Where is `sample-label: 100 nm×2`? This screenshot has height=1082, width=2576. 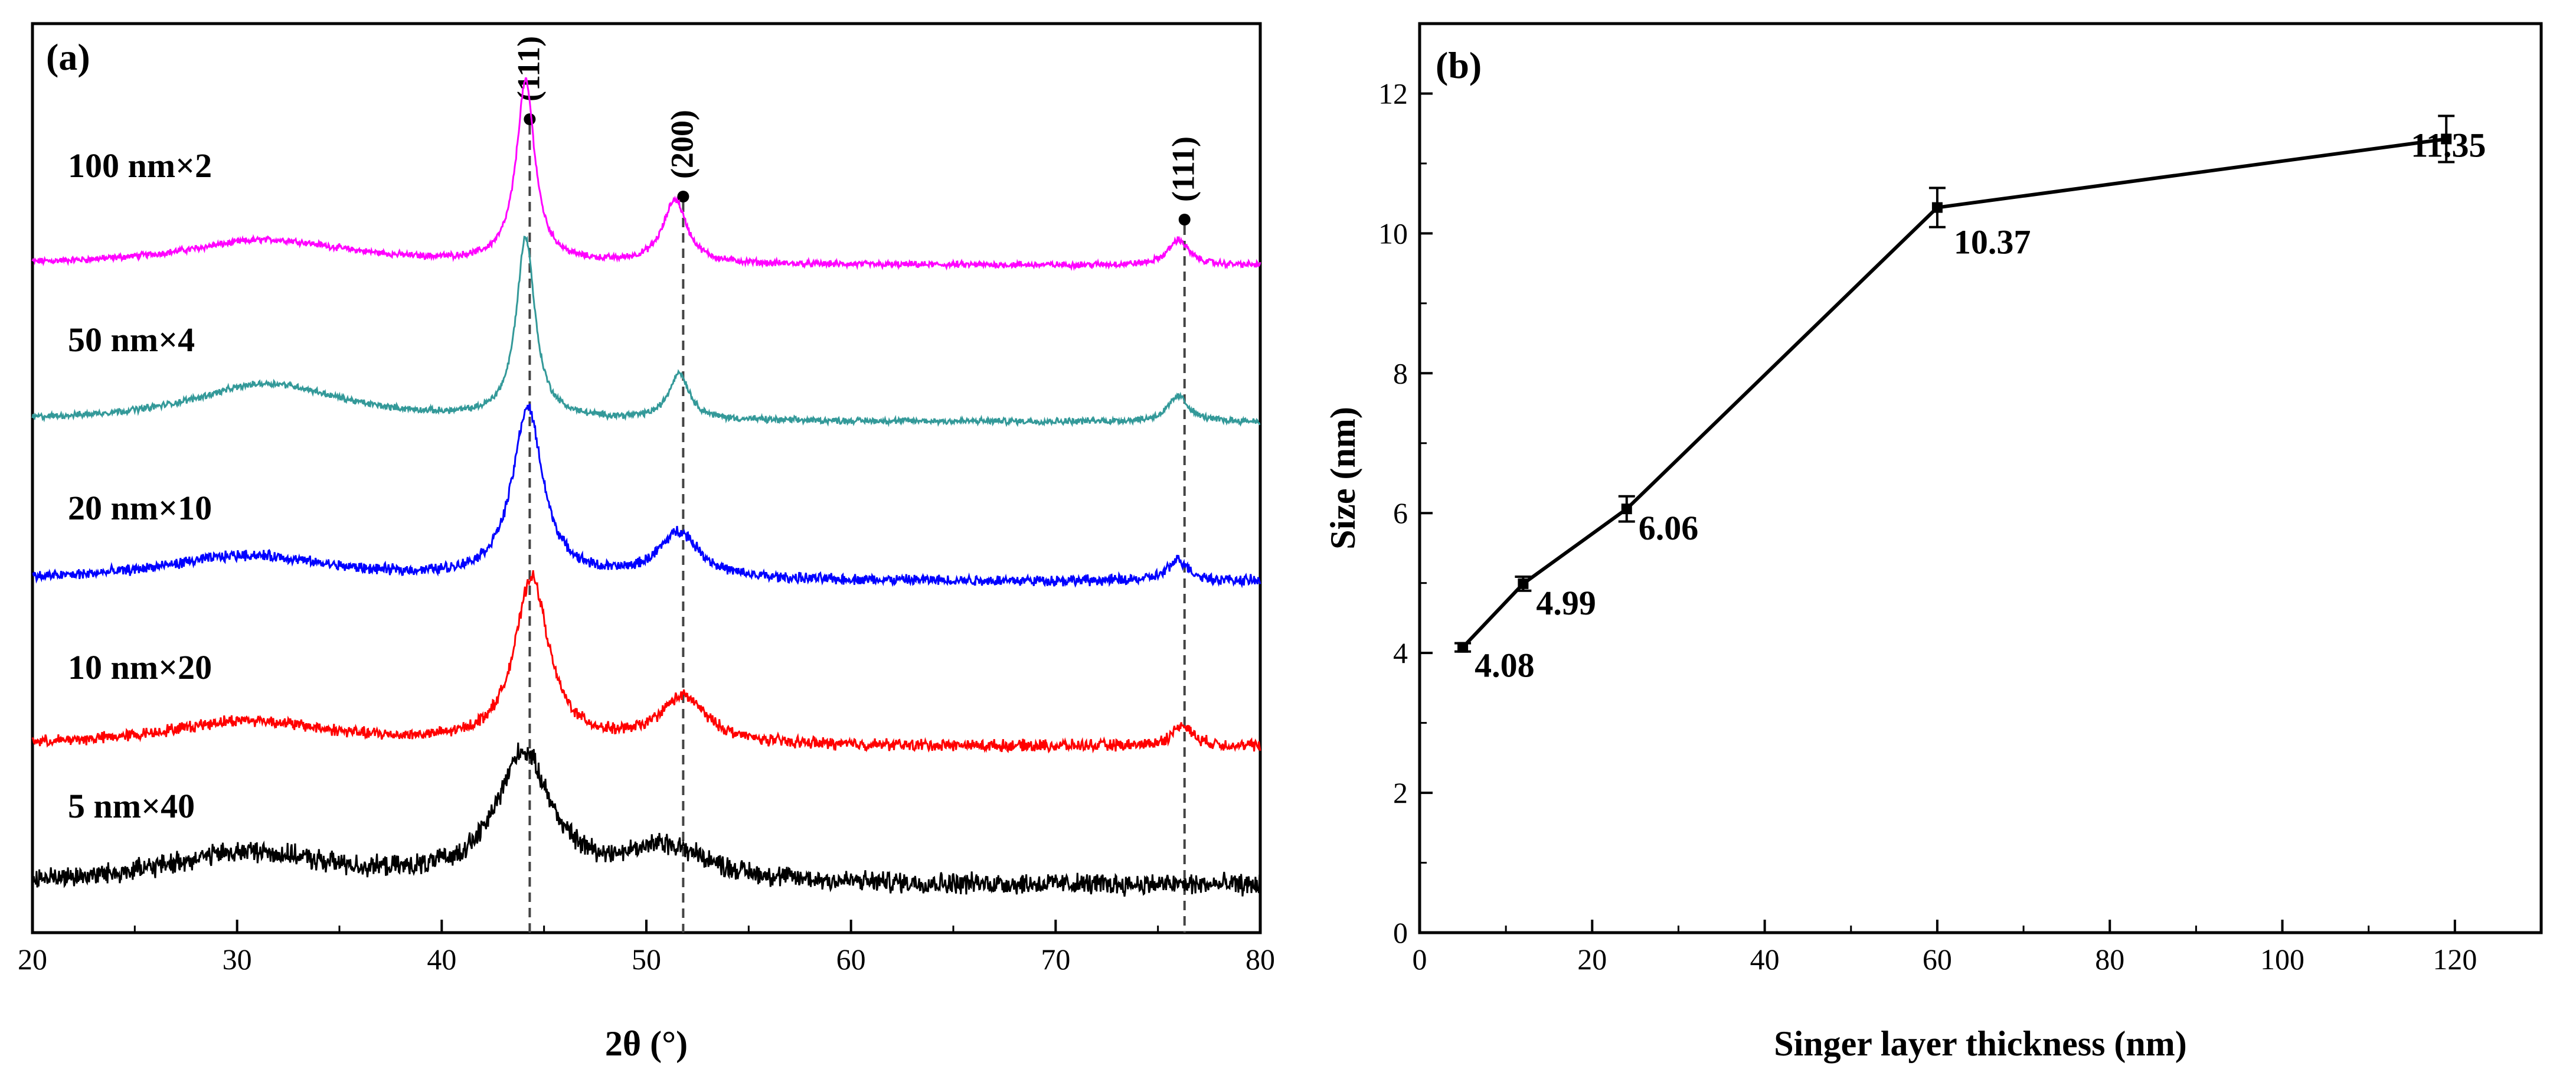
sample-label: 100 nm×2 is located at coordinates (140, 165).